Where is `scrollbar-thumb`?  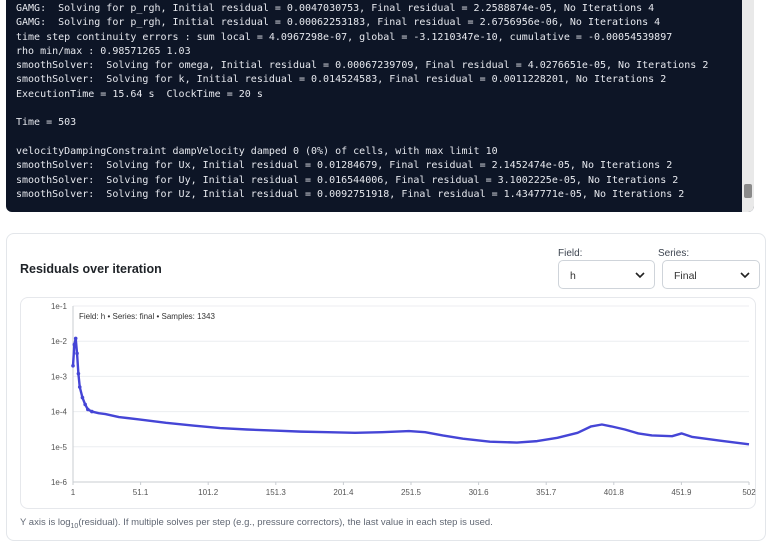 scrollbar-thumb is located at coordinates (748, 191).